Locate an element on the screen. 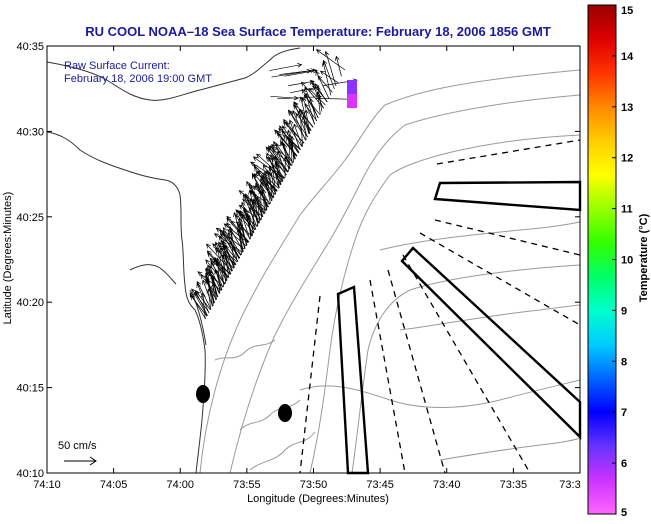  x-tick-label: 73:40 is located at coordinates (447, 485).